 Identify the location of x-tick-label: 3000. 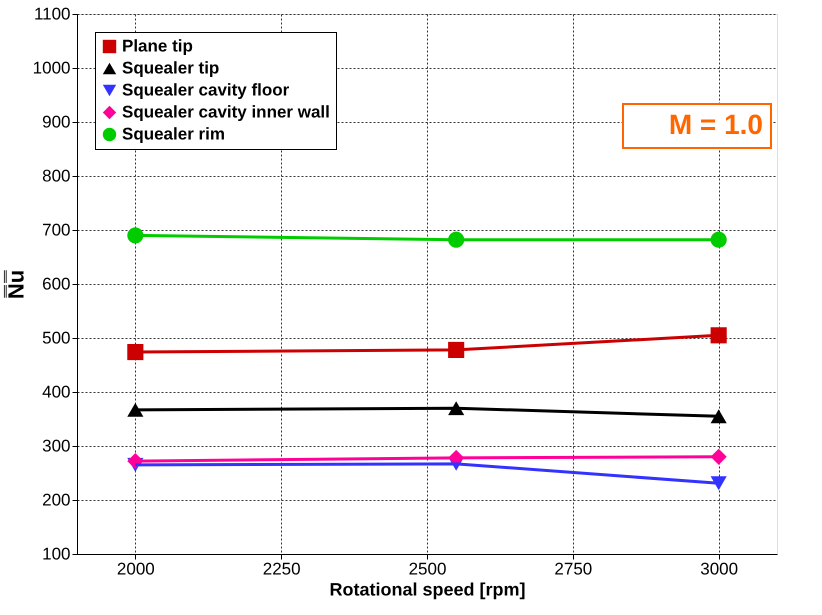
(719, 569).